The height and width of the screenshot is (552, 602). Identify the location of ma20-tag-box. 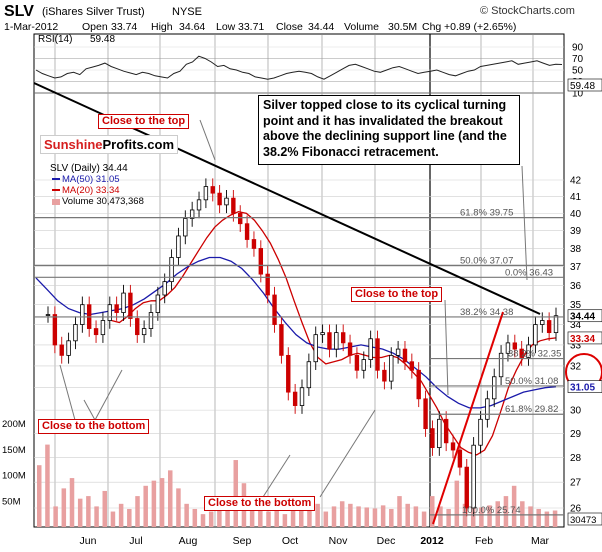
(584, 338).